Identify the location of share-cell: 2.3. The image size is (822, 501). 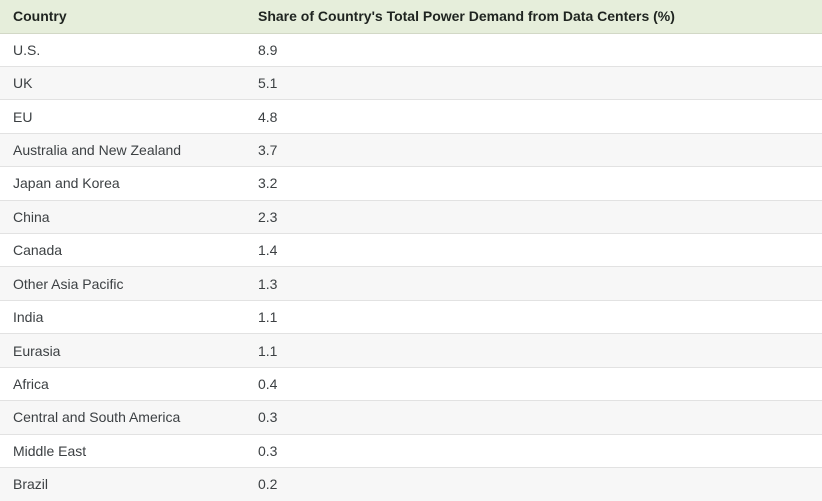
(533, 216).